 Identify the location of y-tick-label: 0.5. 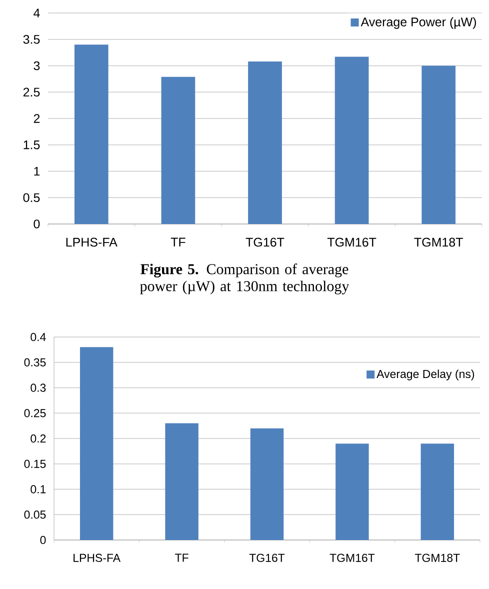
(31, 197).